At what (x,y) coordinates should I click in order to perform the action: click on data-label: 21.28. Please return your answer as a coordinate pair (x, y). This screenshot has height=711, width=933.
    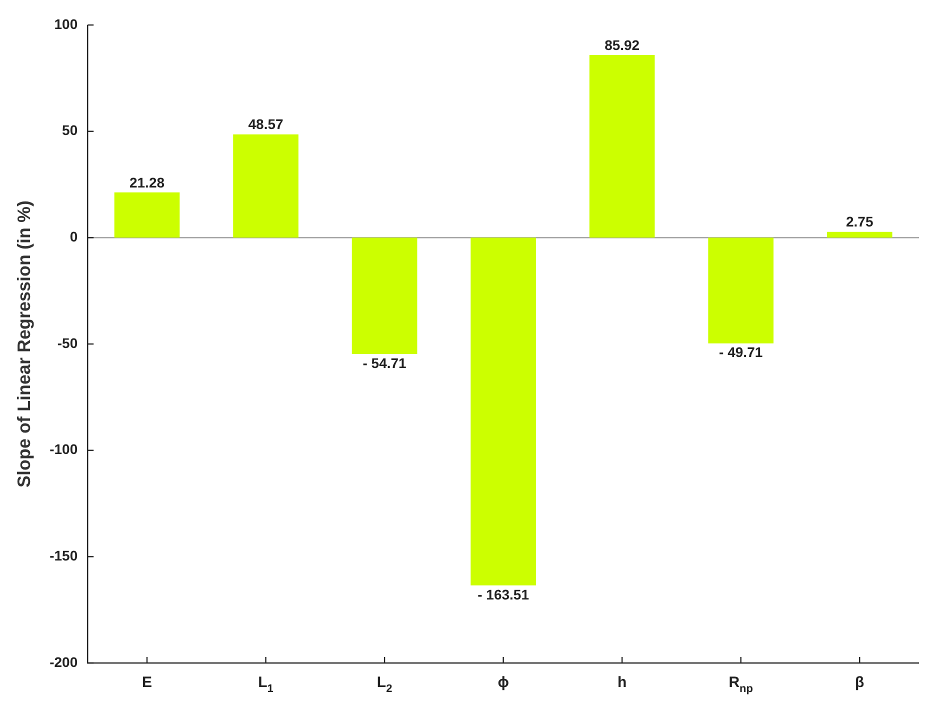
    Looking at the image, I should click on (147, 182).